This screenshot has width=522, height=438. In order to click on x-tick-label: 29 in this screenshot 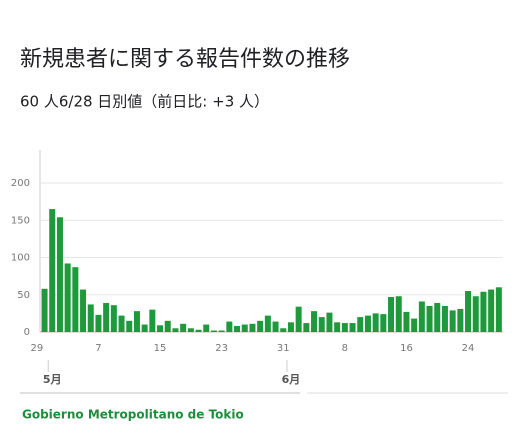, I will do `click(36, 348)`.